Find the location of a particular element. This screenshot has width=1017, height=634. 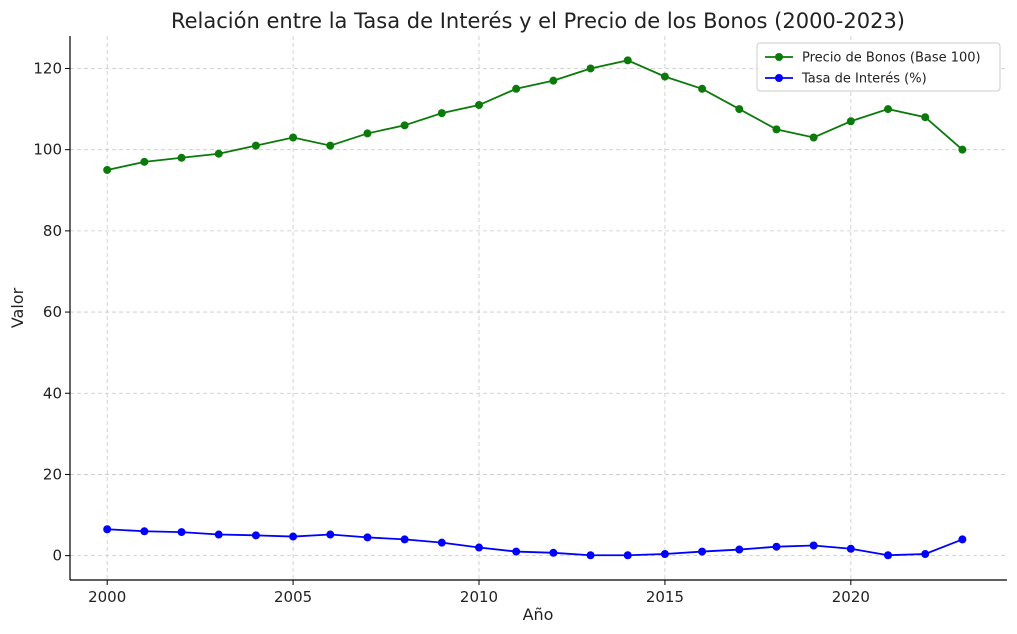

legend-label: Precio de Bonos (Base 100) is located at coordinates (891, 58).